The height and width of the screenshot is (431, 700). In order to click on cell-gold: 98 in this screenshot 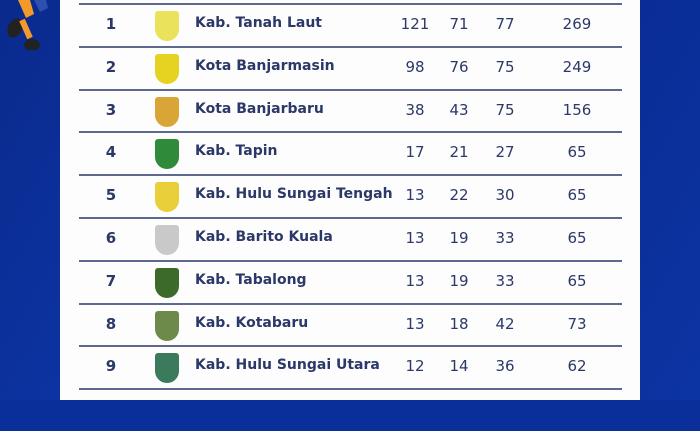, I will do `click(415, 66)`.